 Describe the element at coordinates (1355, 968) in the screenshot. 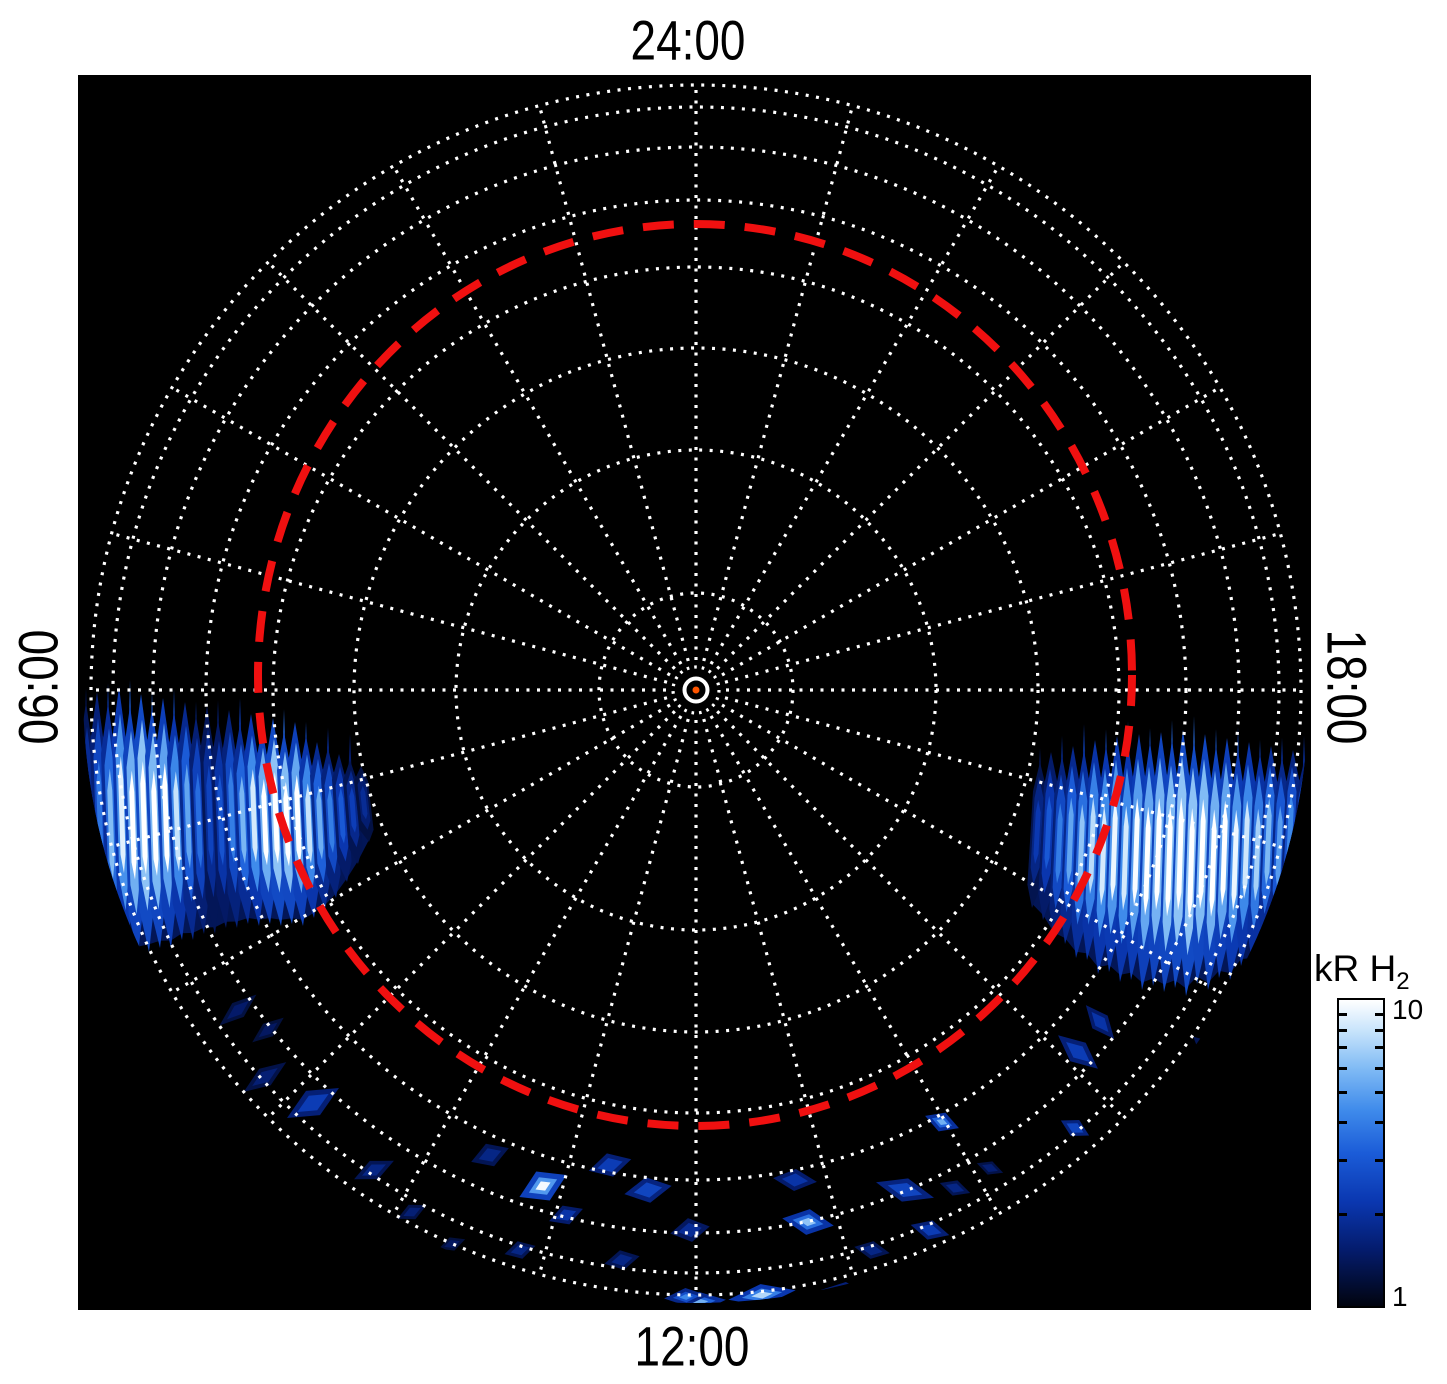

I see `colorbar-title-text: kR H` at that location.